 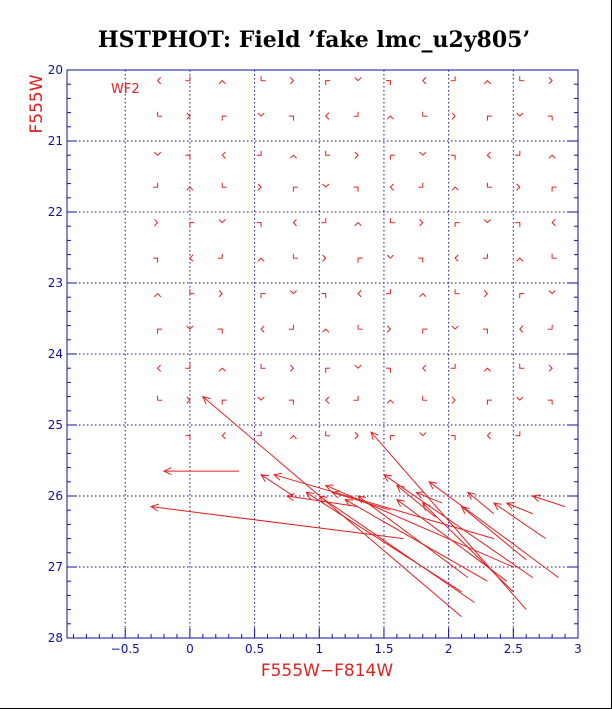 What do you see at coordinates (55, 638) in the screenshot?
I see `y-tick-label: 28` at bounding box center [55, 638].